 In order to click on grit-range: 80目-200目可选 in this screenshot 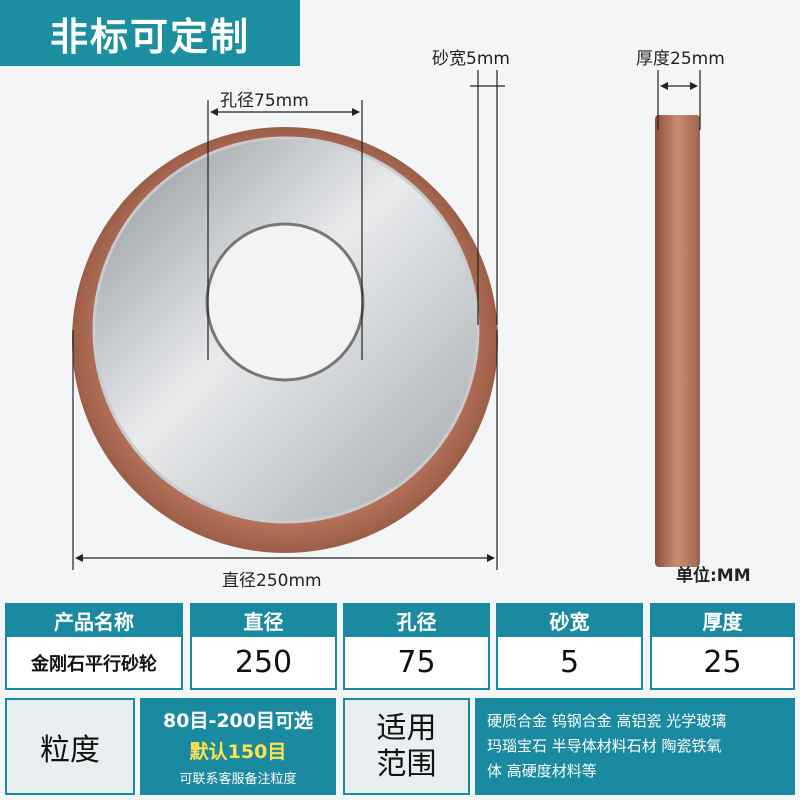, I will do `click(238, 721)`.